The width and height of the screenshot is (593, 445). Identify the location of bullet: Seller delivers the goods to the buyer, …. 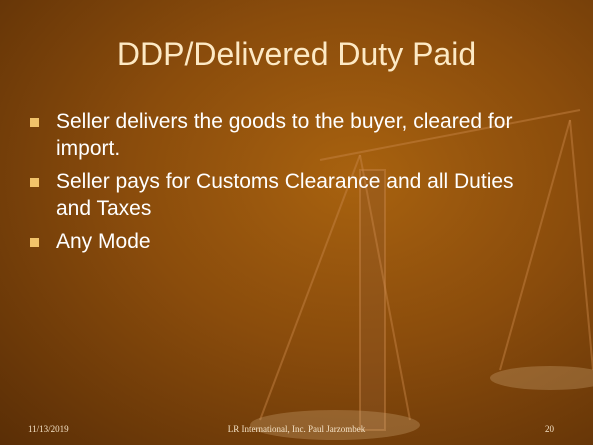
(290, 135).